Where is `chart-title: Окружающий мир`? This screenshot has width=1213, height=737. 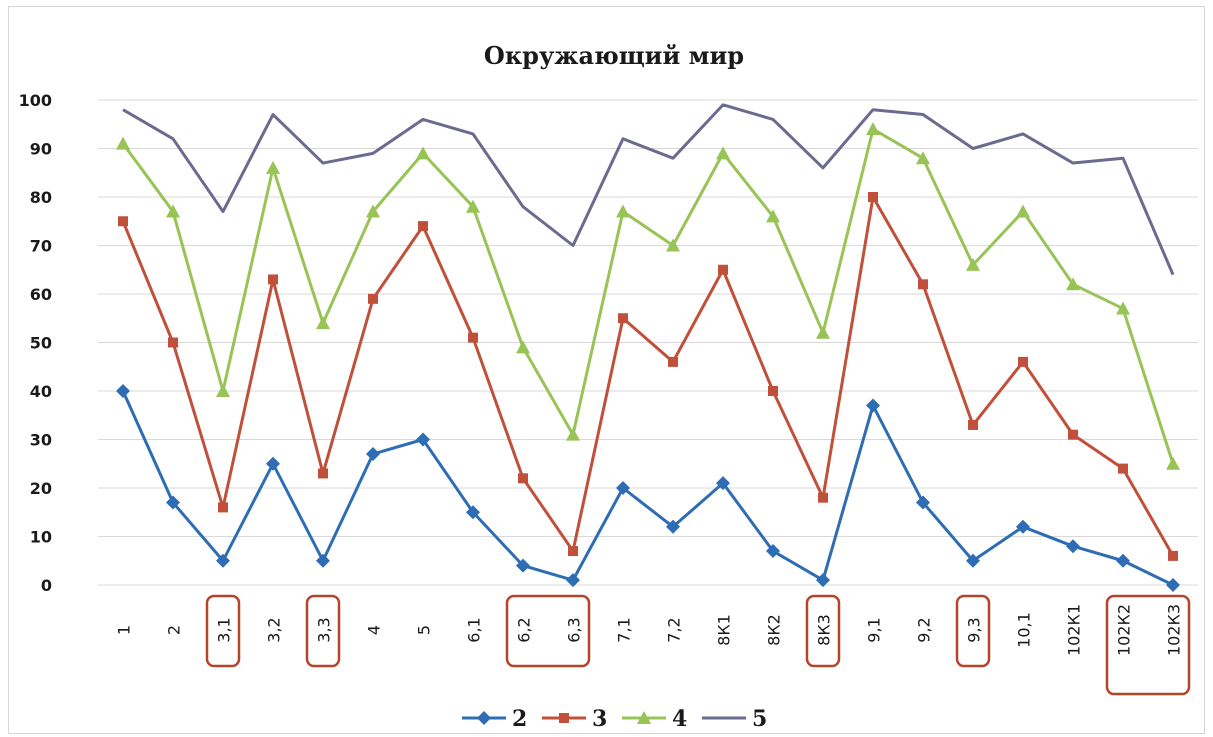
chart-title: Окружающий мир is located at coordinates (614, 55).